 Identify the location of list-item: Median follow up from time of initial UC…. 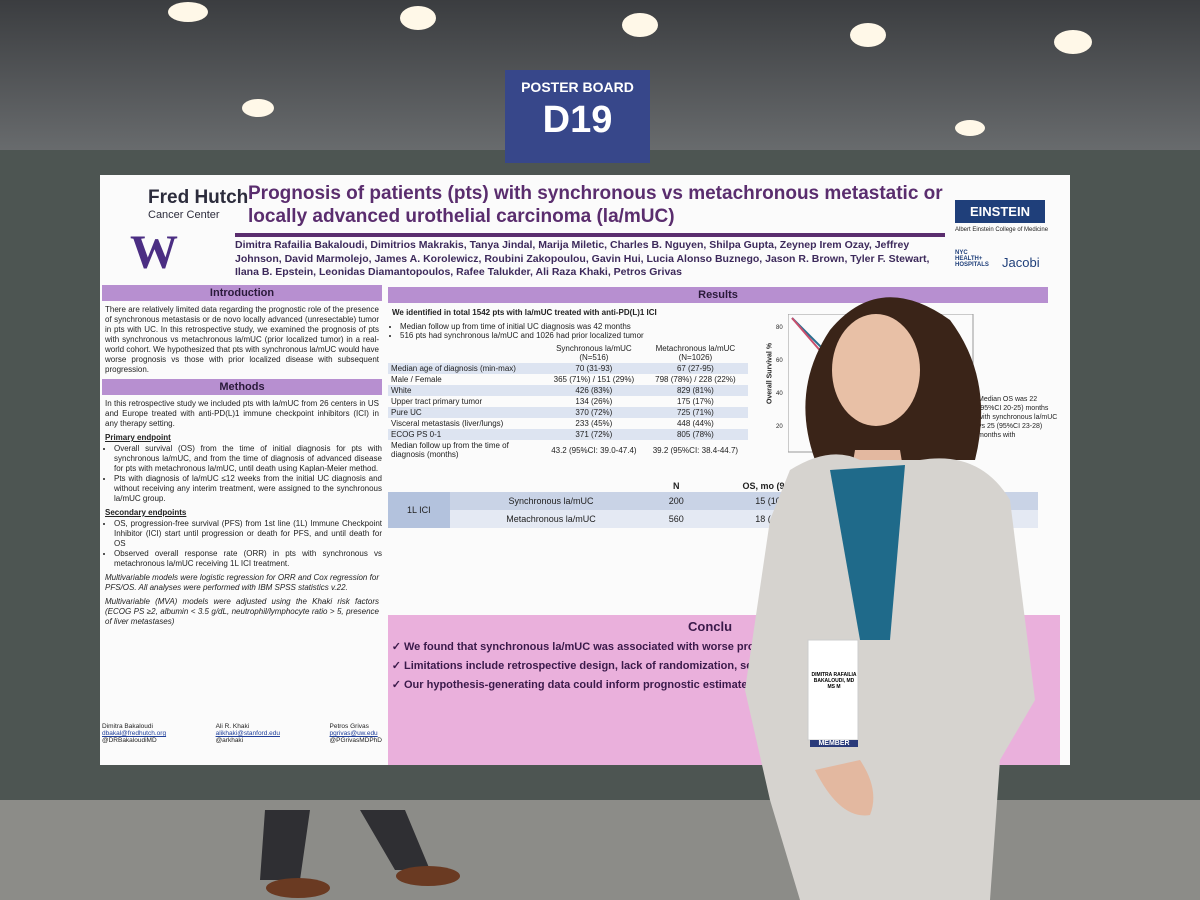
(724, 326).